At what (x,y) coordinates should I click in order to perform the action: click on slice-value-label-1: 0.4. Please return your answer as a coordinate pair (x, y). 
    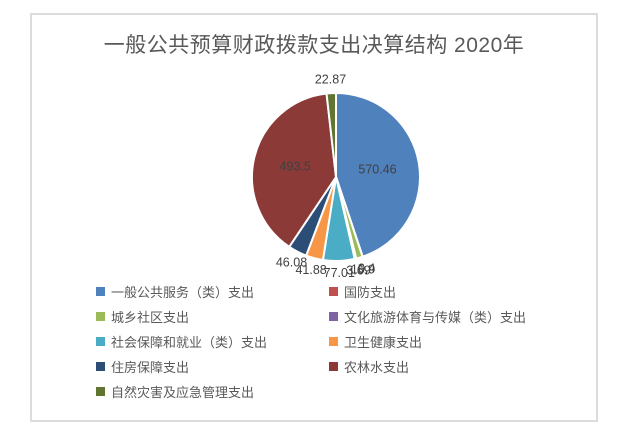
    Looking at the image, I should click on (366, 268).